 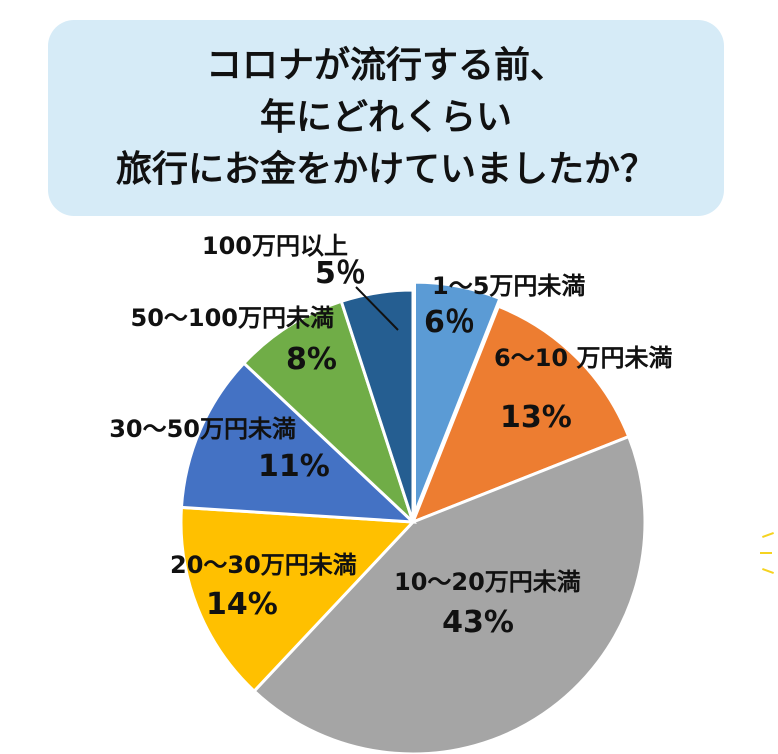 I want to click on slice-label: 1～5万円未満, so click(x=508, y=286).